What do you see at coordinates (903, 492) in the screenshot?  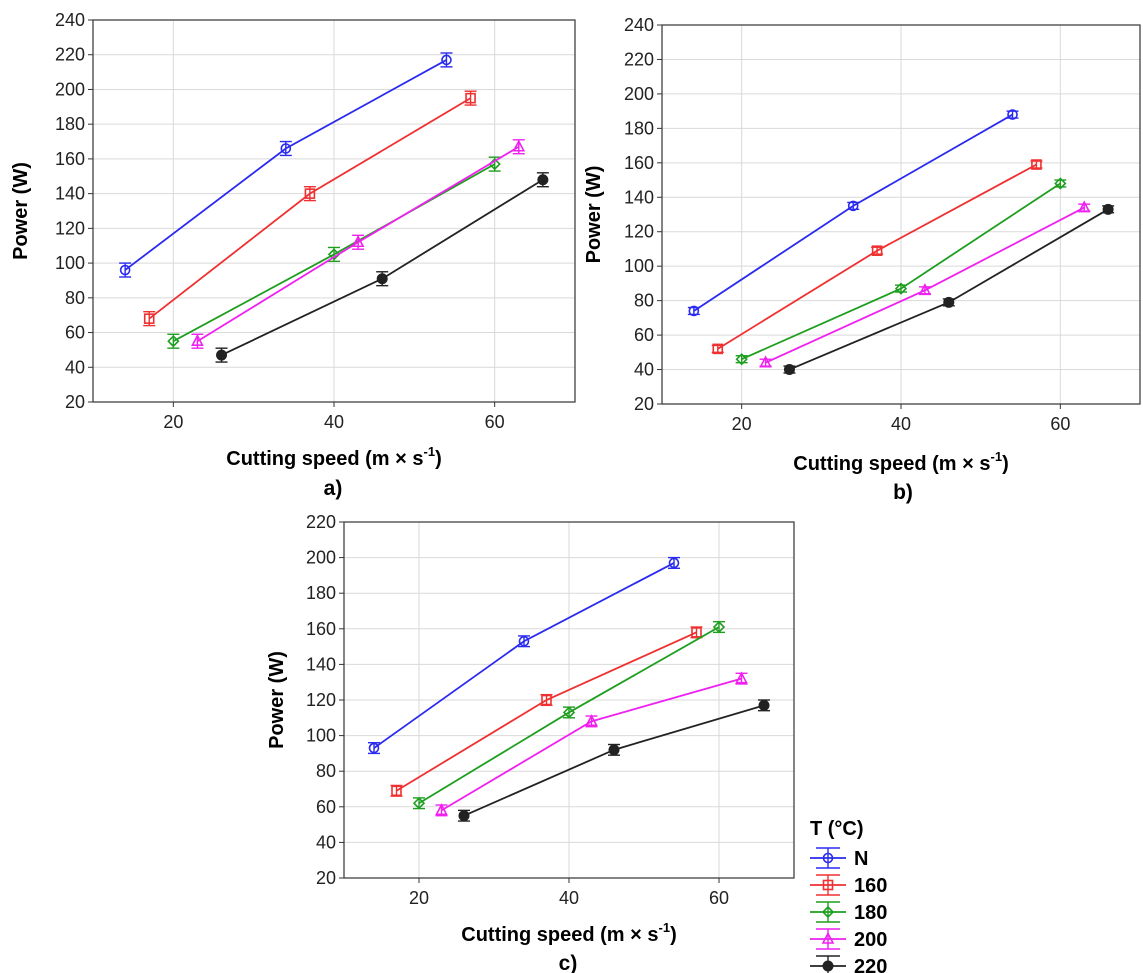 I see `panel-label: b)` at bounding box center [903, 492].